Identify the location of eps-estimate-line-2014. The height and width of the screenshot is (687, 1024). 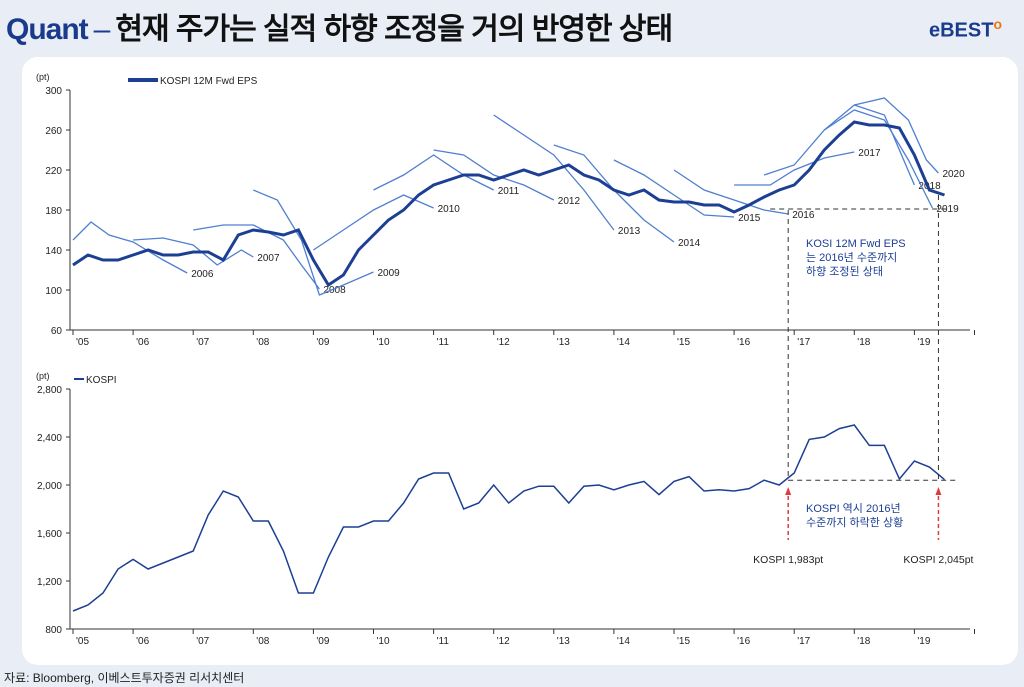
(614, 193).